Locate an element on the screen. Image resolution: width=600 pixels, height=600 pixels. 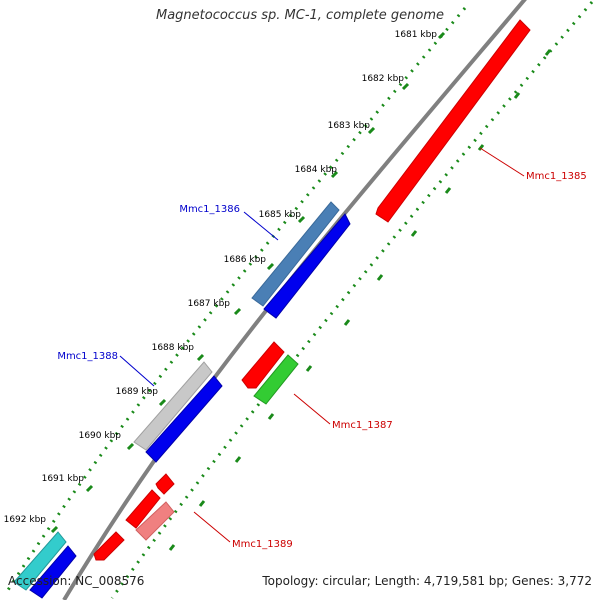
scale-label-1692: 1692 kbp is located at coordinates (25, 520).